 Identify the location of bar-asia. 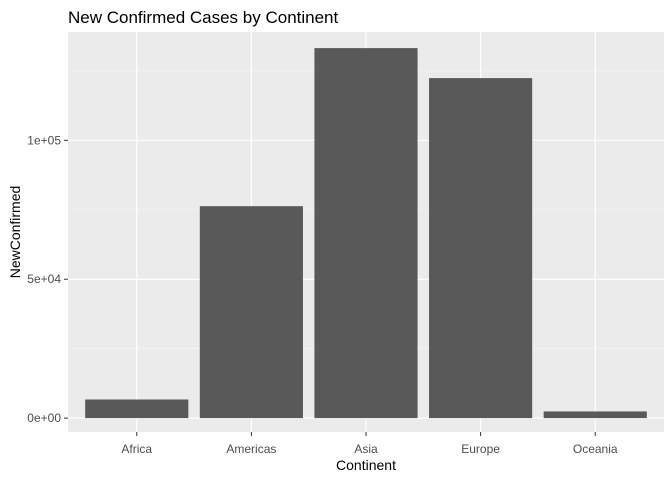
(366, 233).